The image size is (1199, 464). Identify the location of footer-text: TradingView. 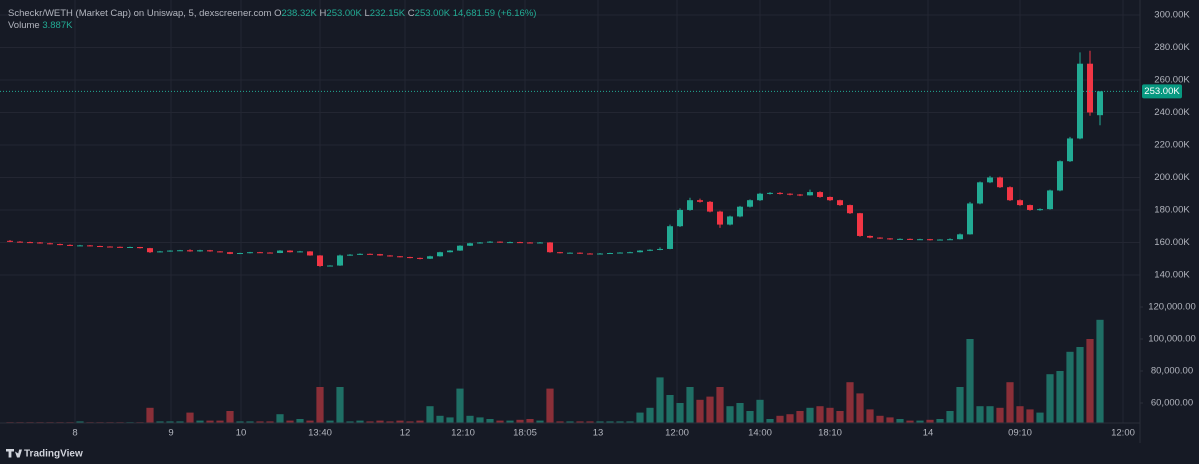
(53, 454).